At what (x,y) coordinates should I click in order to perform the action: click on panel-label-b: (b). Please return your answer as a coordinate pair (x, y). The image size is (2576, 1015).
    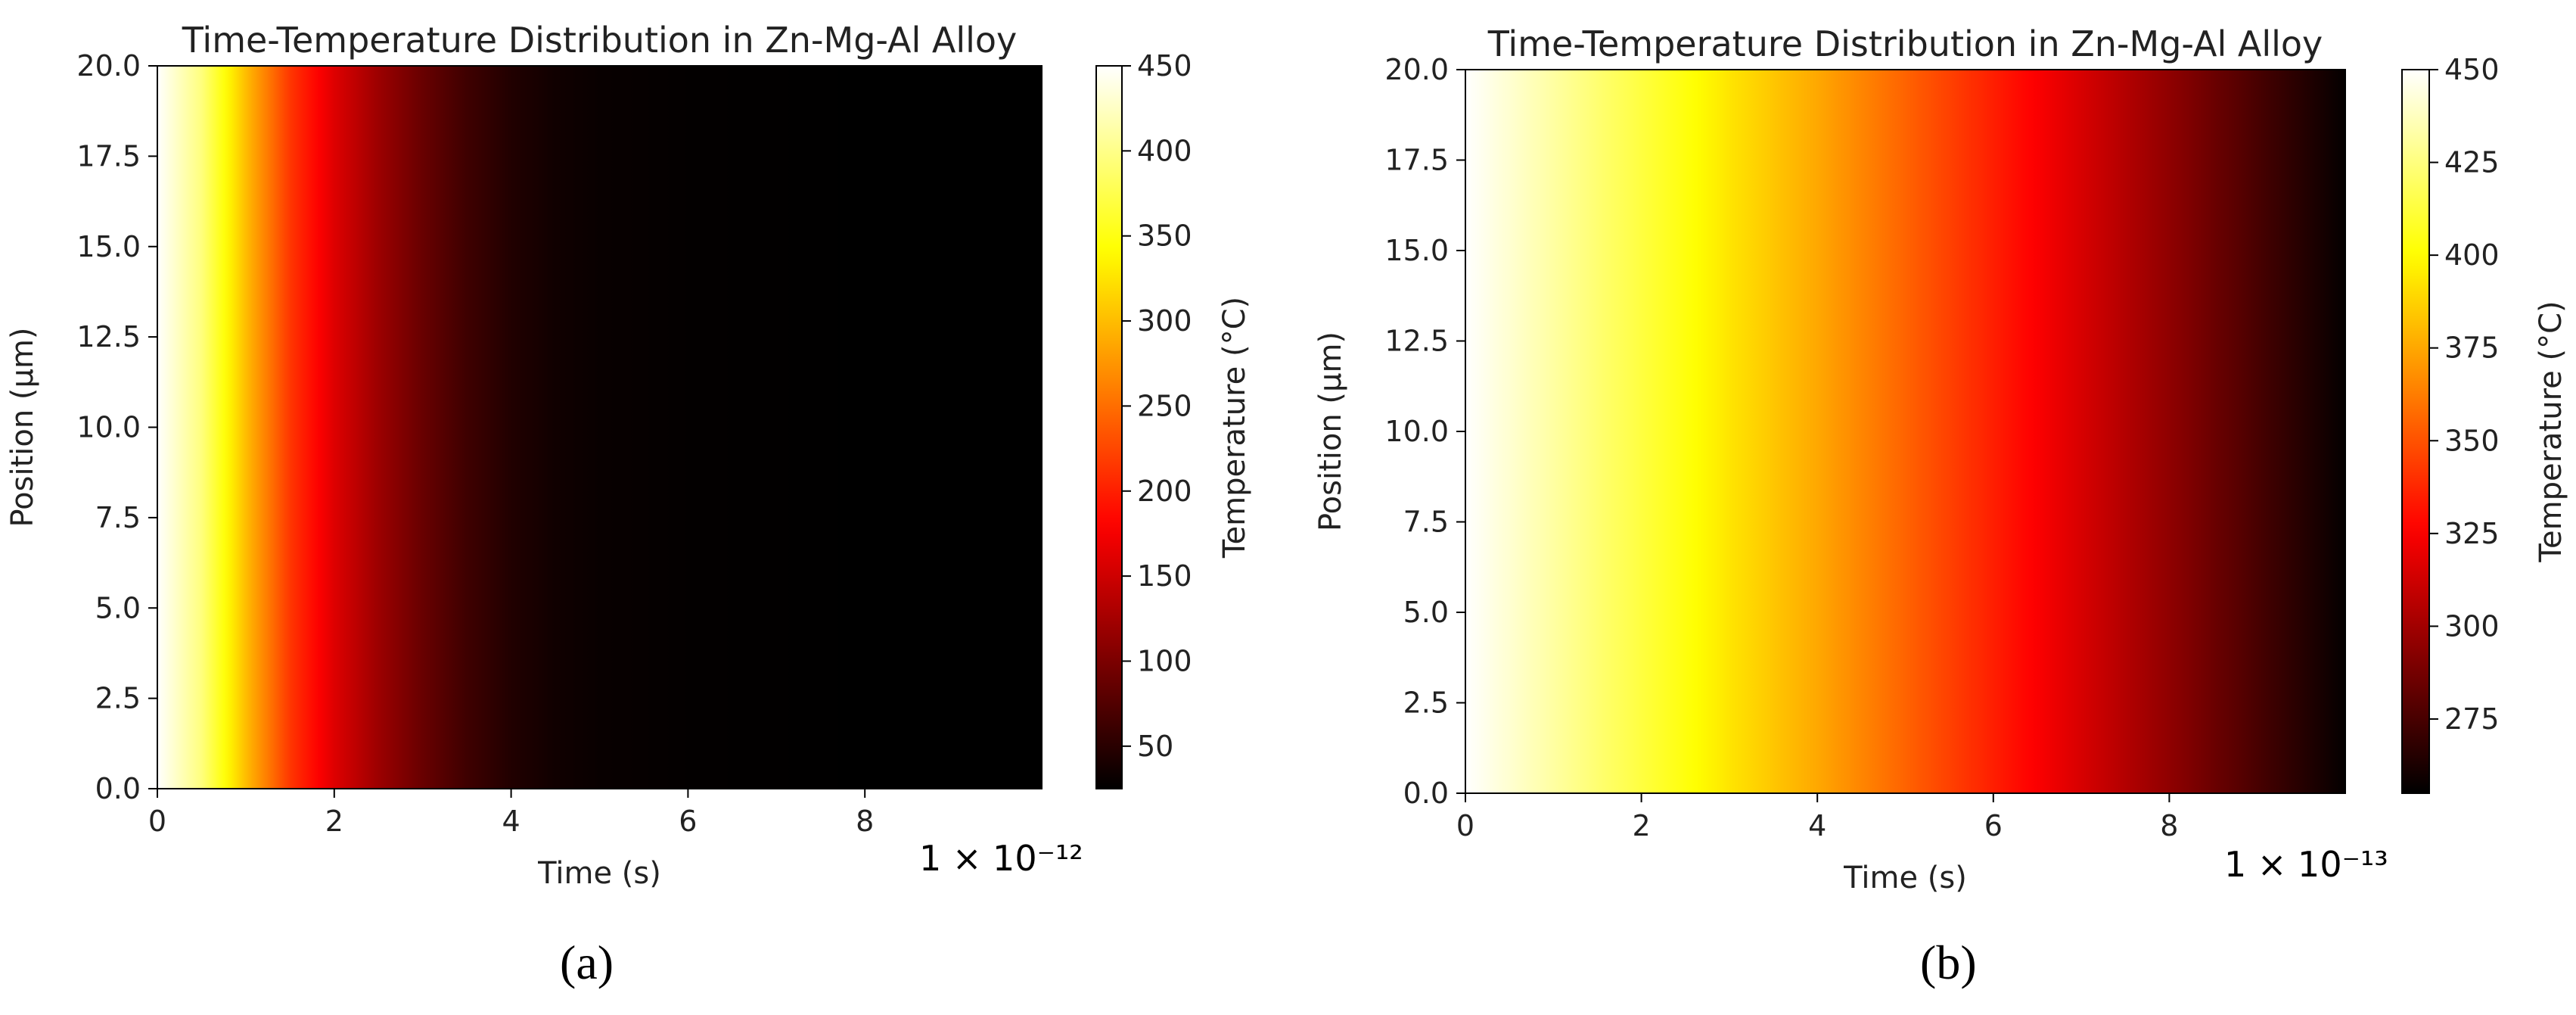
    Looking at the image, I should click on (1948, 962).